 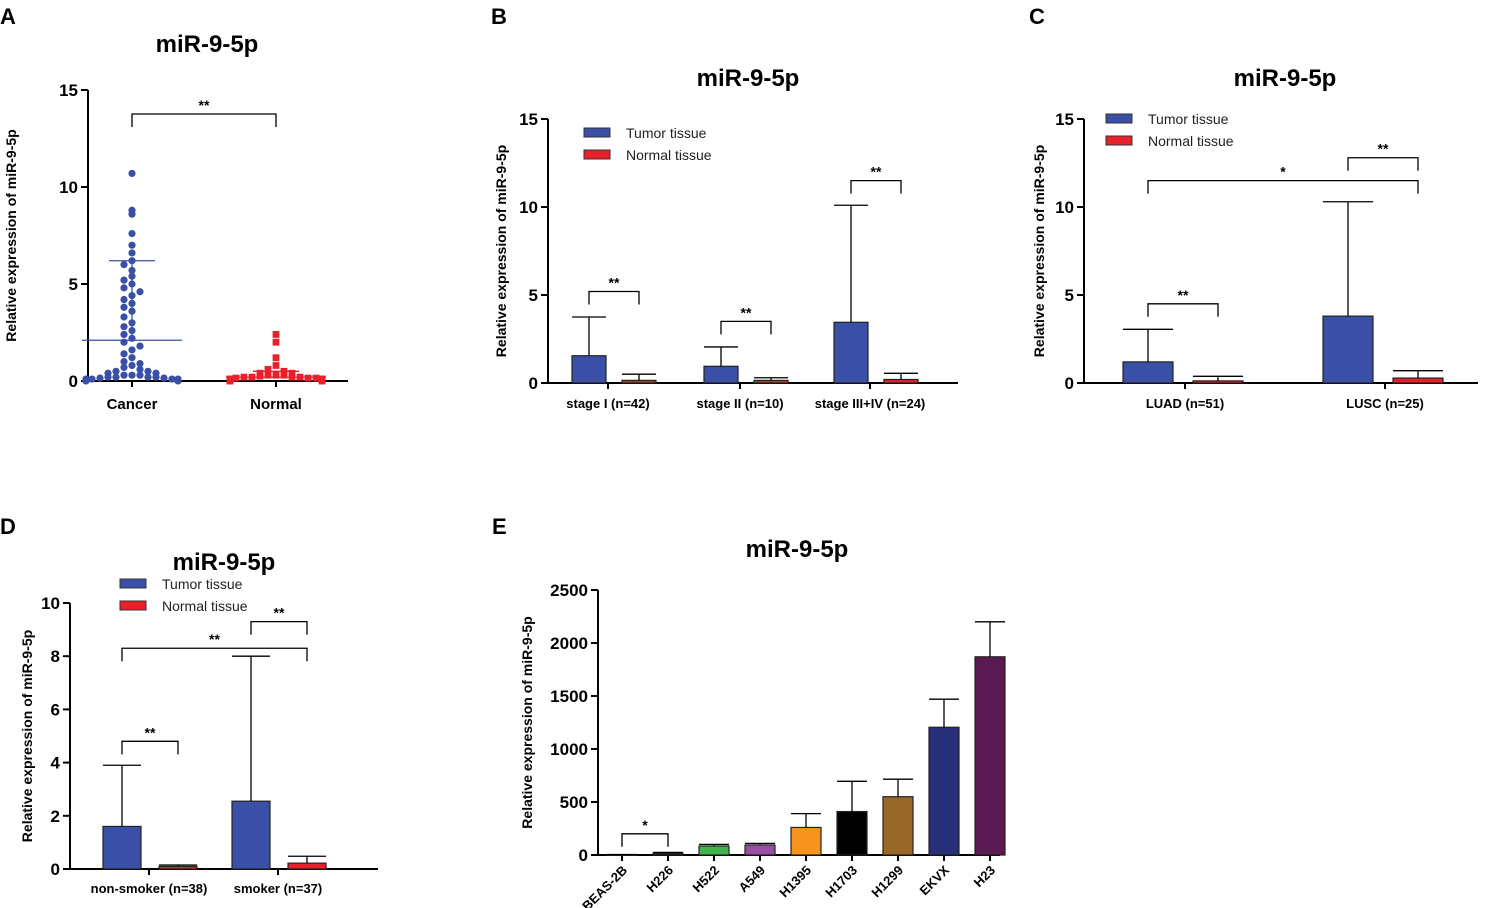 I want to click on panel-label: B, so click(x=499, y=16).